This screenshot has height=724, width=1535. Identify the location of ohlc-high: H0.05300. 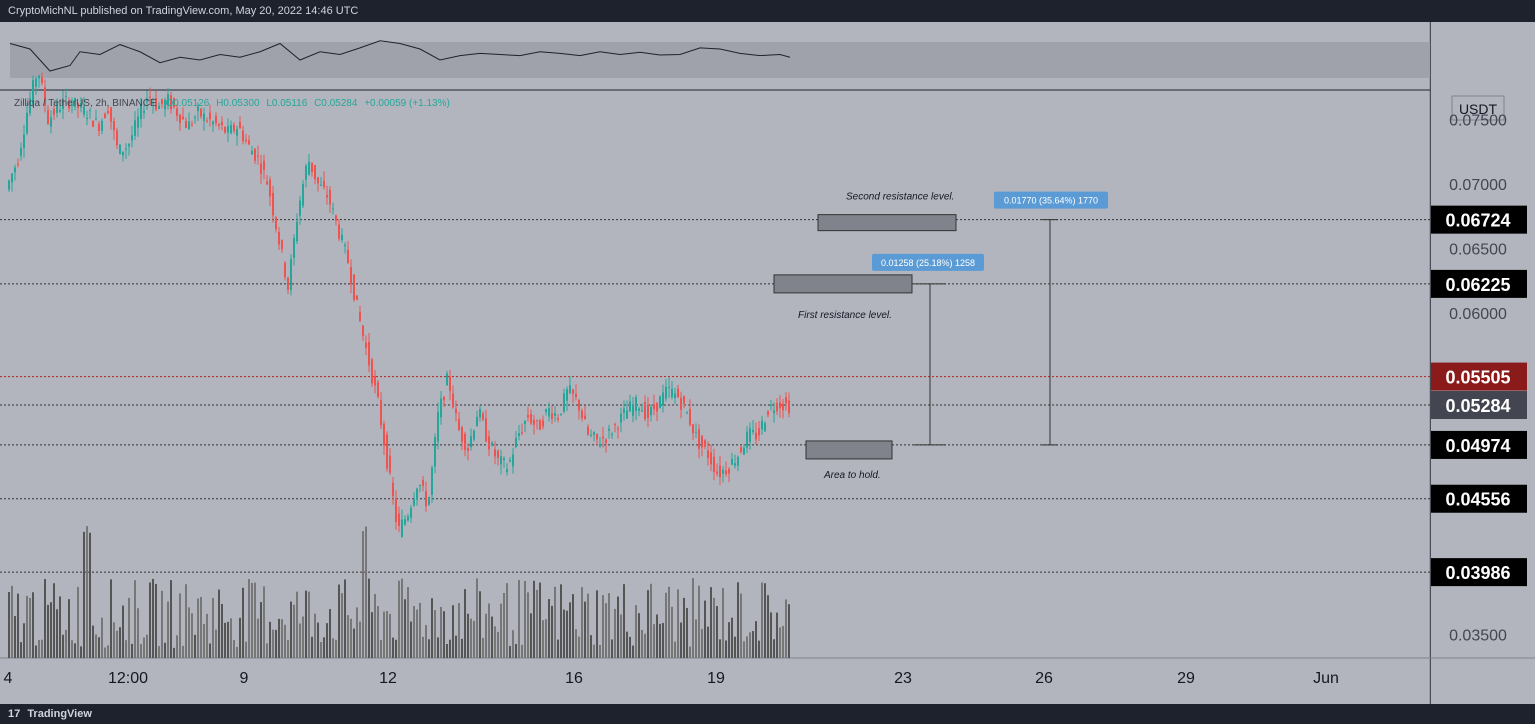
(238, 103).